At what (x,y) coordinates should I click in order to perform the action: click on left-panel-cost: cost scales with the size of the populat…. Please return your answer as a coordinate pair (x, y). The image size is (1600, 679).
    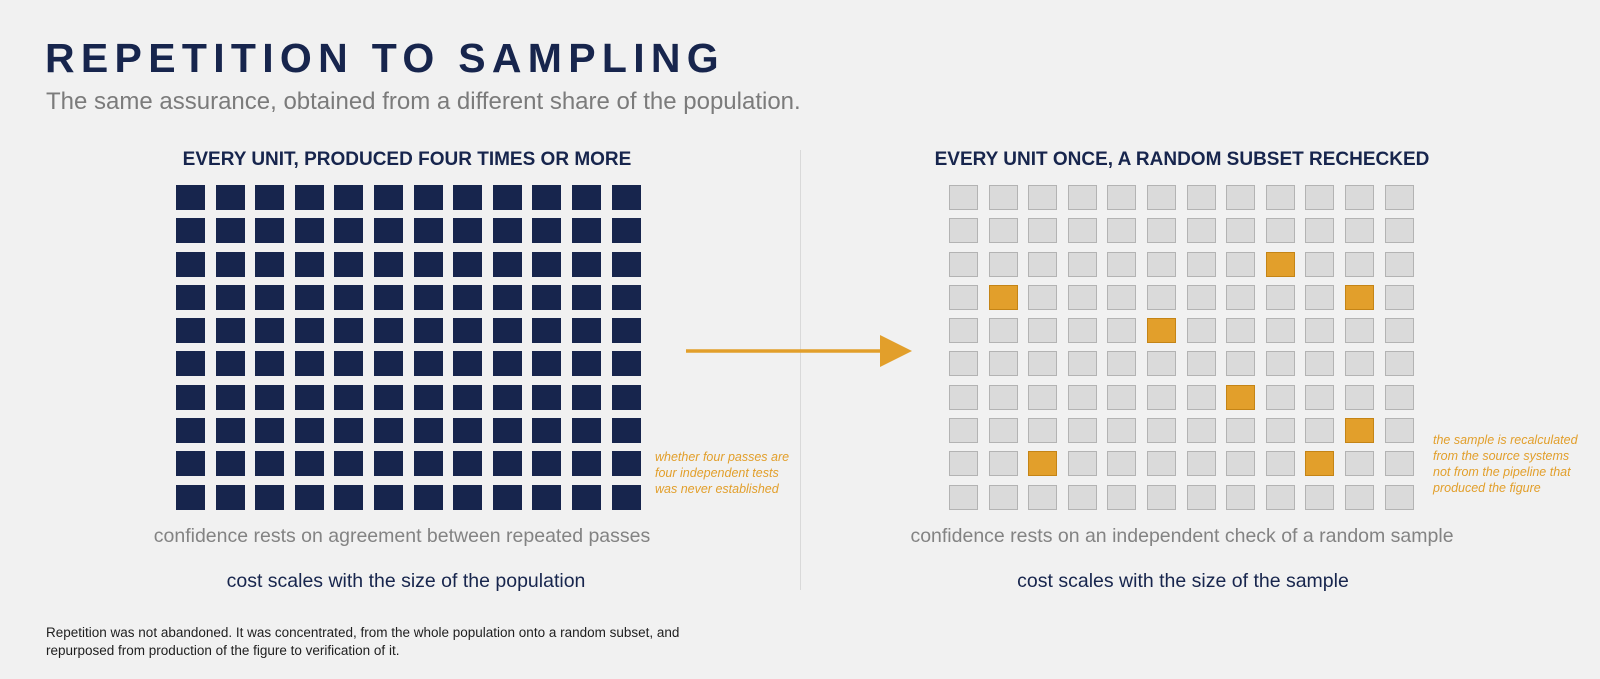
    Looking at the image, I should click on (406, 581).